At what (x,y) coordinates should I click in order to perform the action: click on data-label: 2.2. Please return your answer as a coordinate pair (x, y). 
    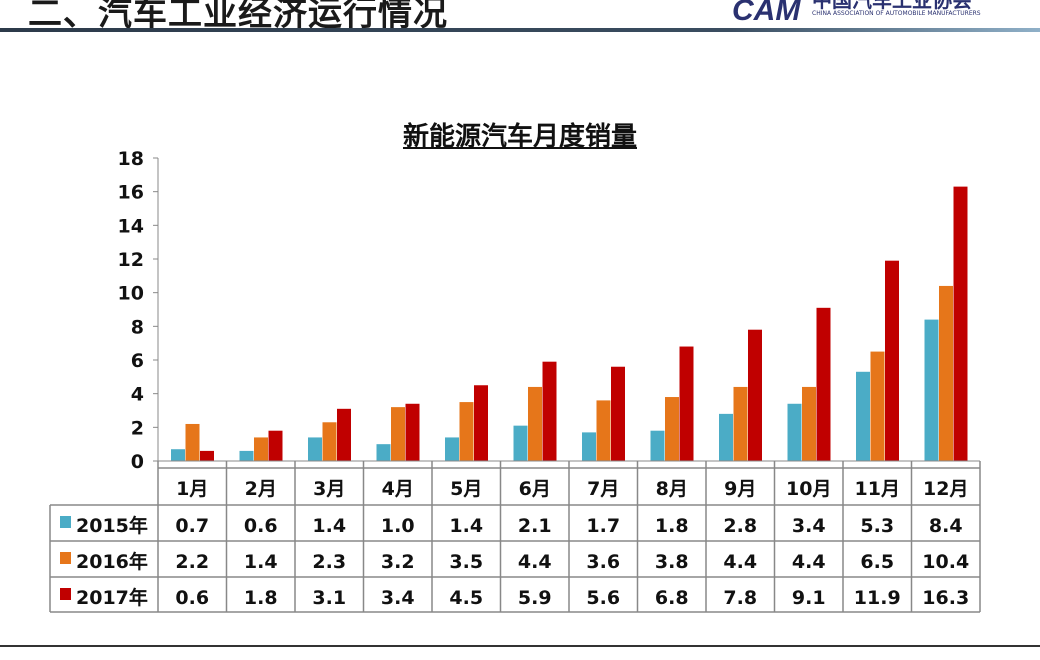
    Looking at the image, I should click on (192, 562).